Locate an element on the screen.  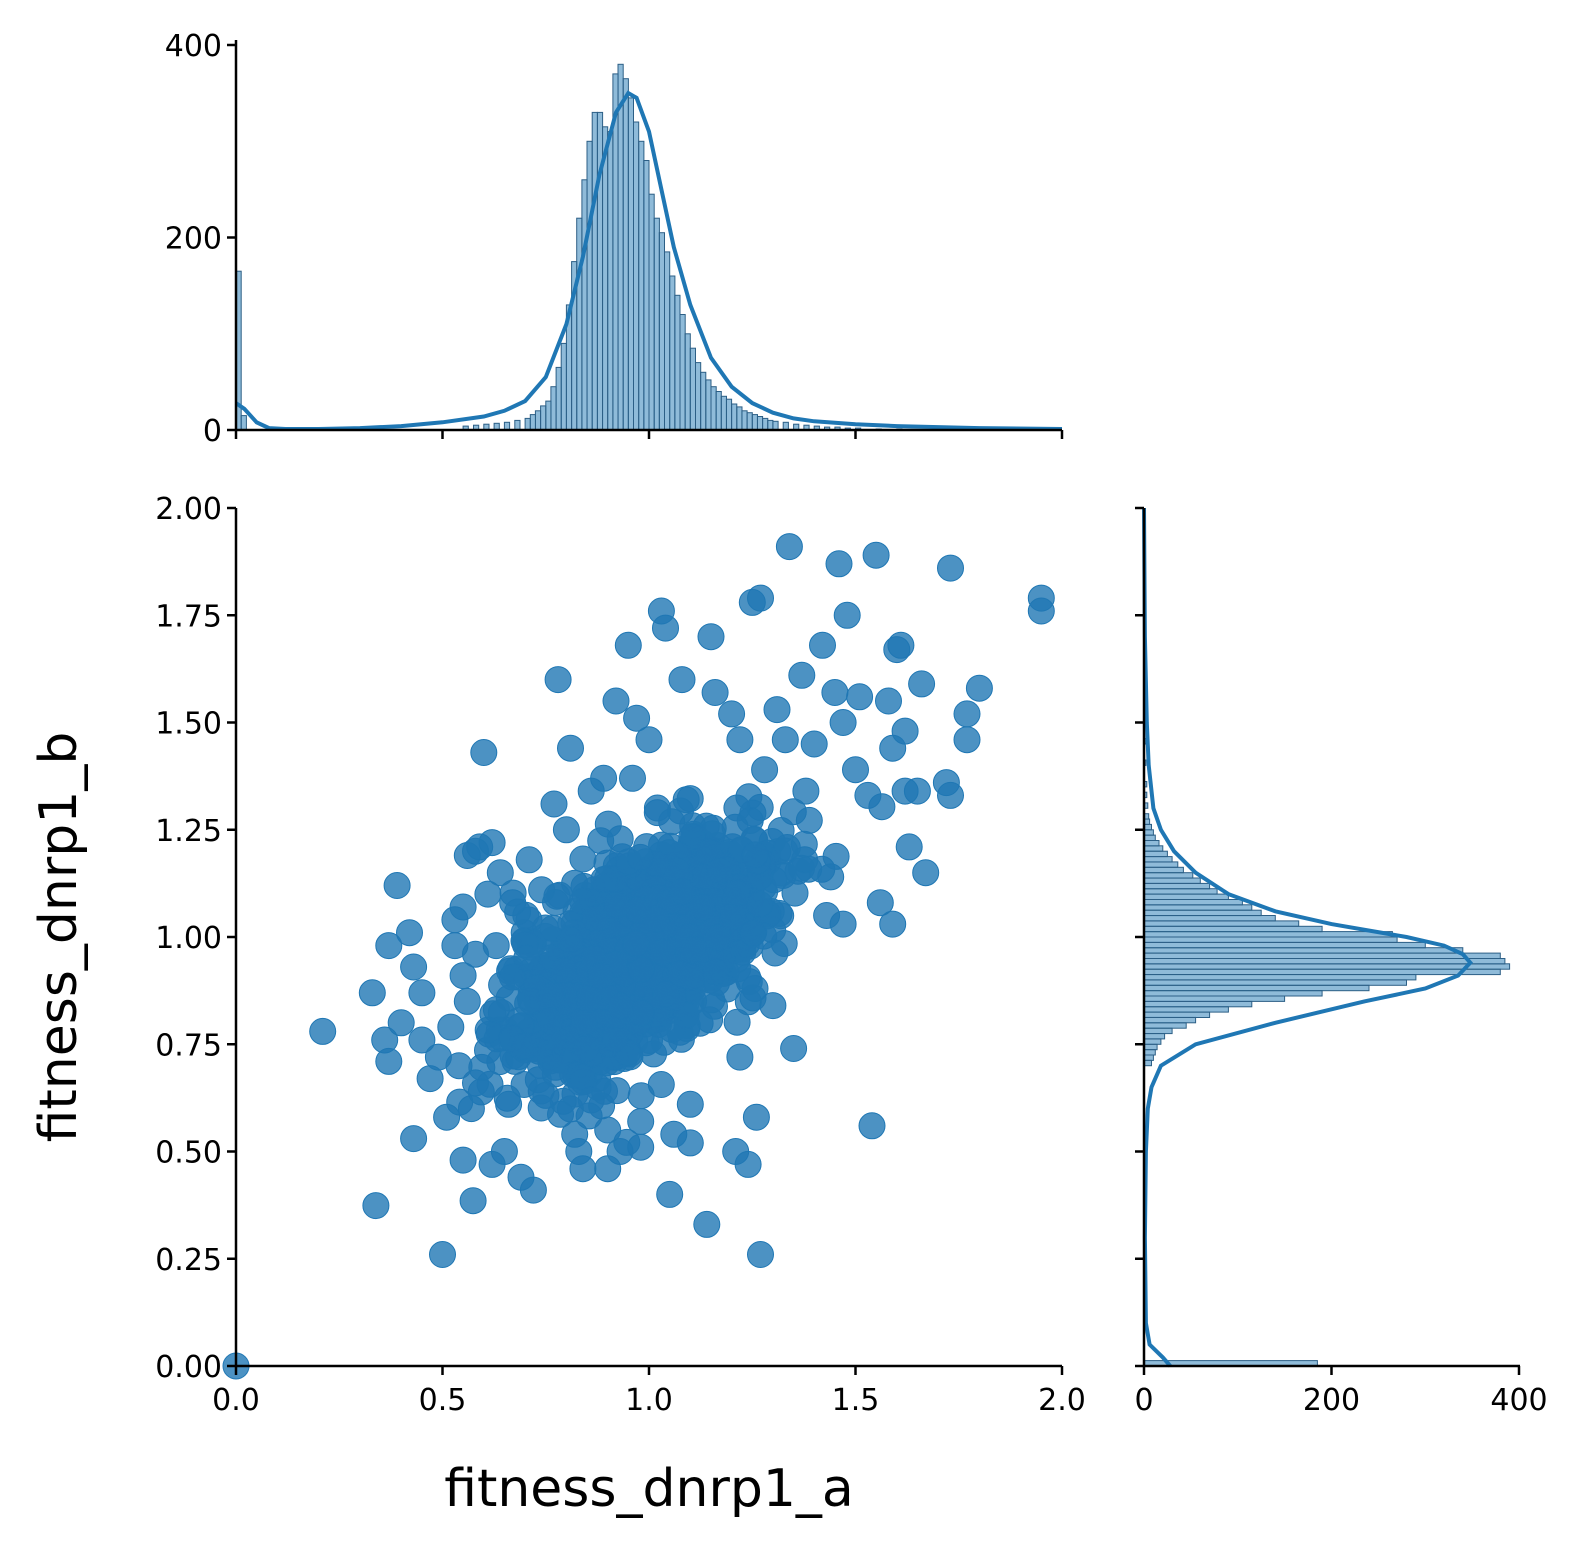
top-y-tick-label: 0 is located at coordinates (212, 431).